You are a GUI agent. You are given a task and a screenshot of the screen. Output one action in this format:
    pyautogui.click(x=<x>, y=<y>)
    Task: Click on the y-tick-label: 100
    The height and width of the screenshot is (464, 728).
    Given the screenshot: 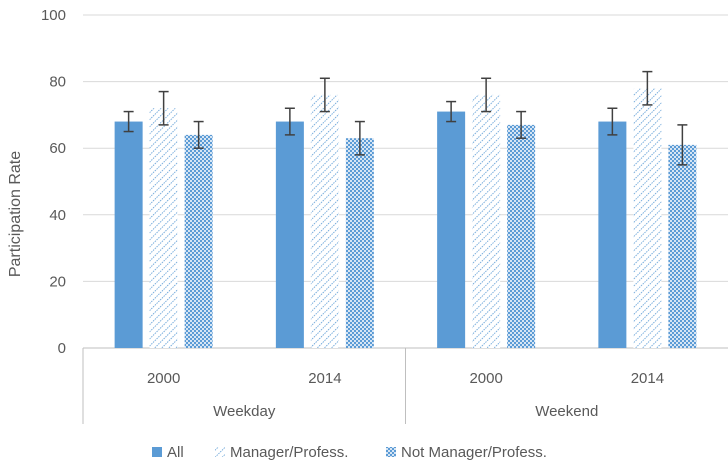 What is the action you would take?
    pyautogui.click(x=53, y=15)
    